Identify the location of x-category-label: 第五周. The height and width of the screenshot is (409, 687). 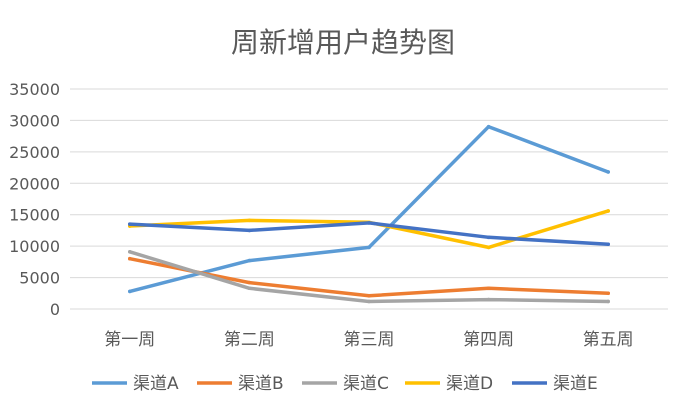
(608, 340).